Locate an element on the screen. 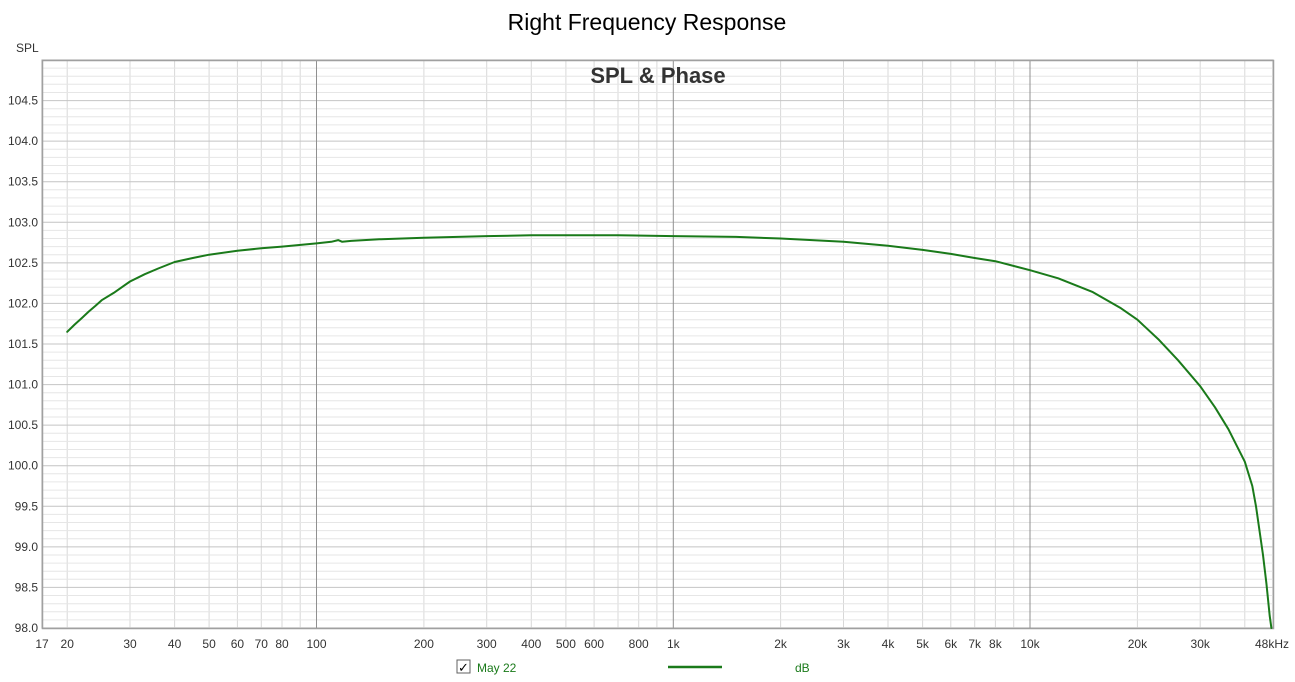 This screenshot has height=682, width=1295. x-tick-label: 2k is located at coordinates (781, 644).